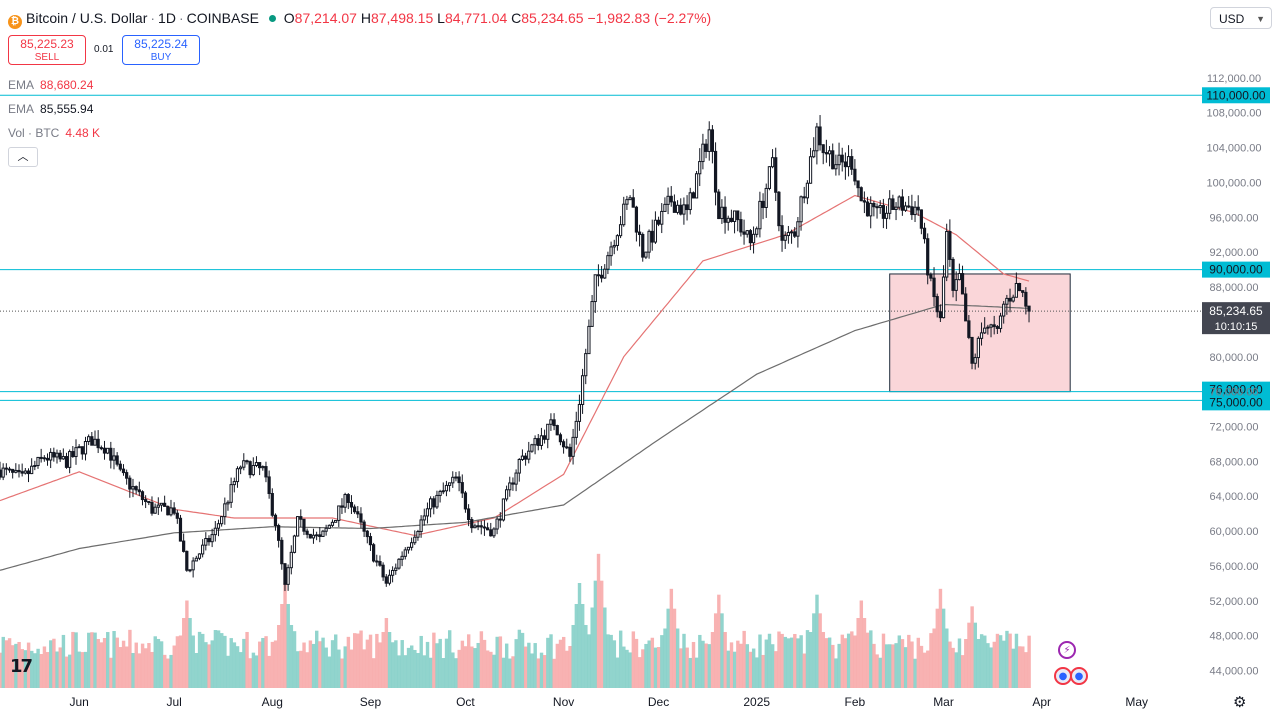  I want to click on exchange: COINBASE, so click(222, 18).